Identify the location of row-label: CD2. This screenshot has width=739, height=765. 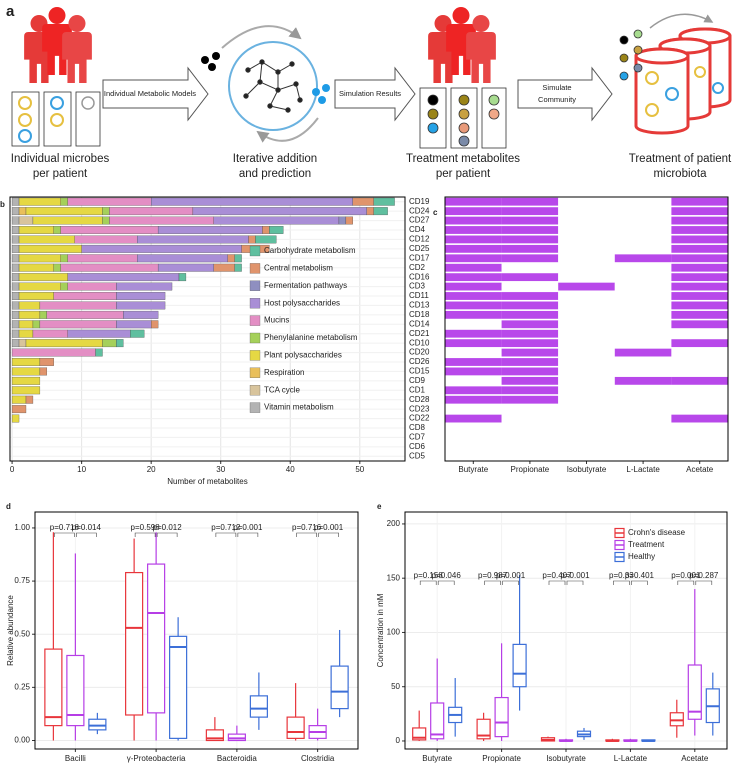
(417, 267).